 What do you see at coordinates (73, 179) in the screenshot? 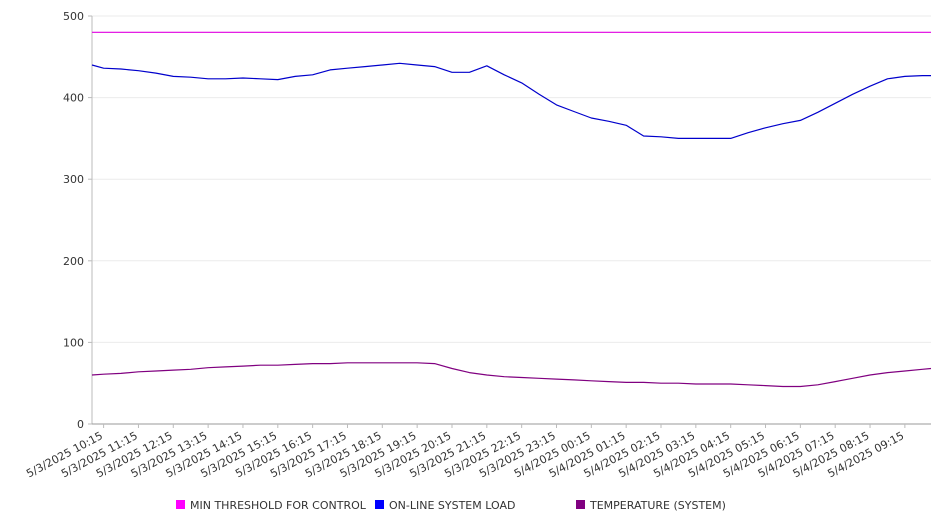
I see `y-tick-label: 300` at bounding box center [73, 179].